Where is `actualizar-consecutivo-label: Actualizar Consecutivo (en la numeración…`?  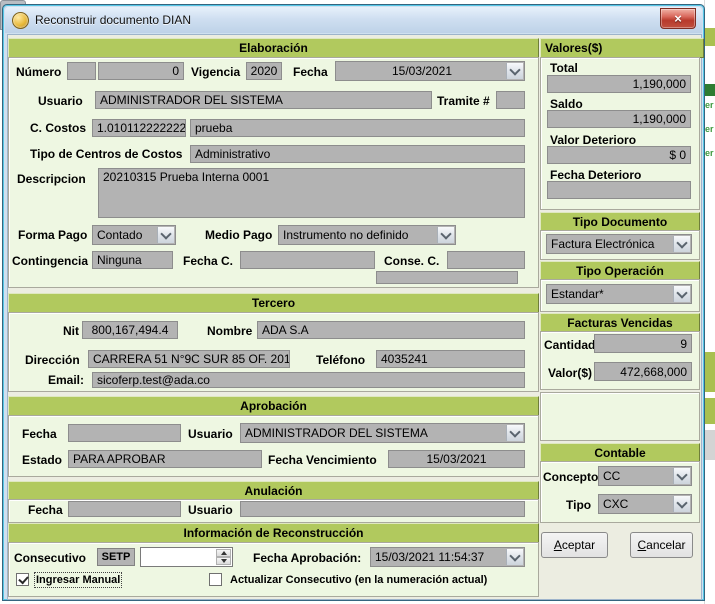 actualizar-consecutivo-label: Actualizar Consecutivo (en la numeración… is located at coordinates (359, 580).